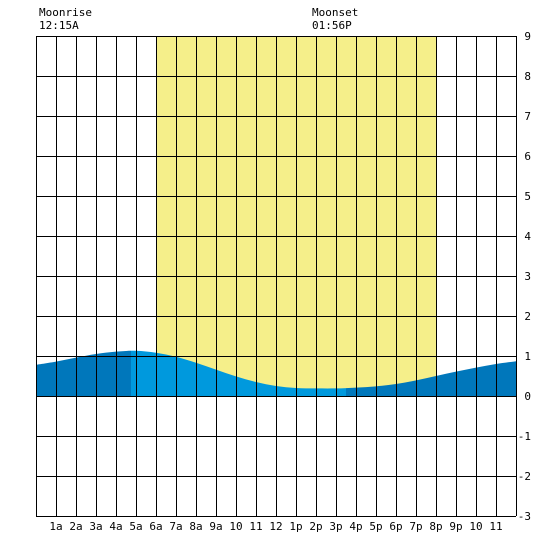  Describe the element at coordinates (415, 526) in the screenshot. I see `x-tick-label: 7p` at that location.